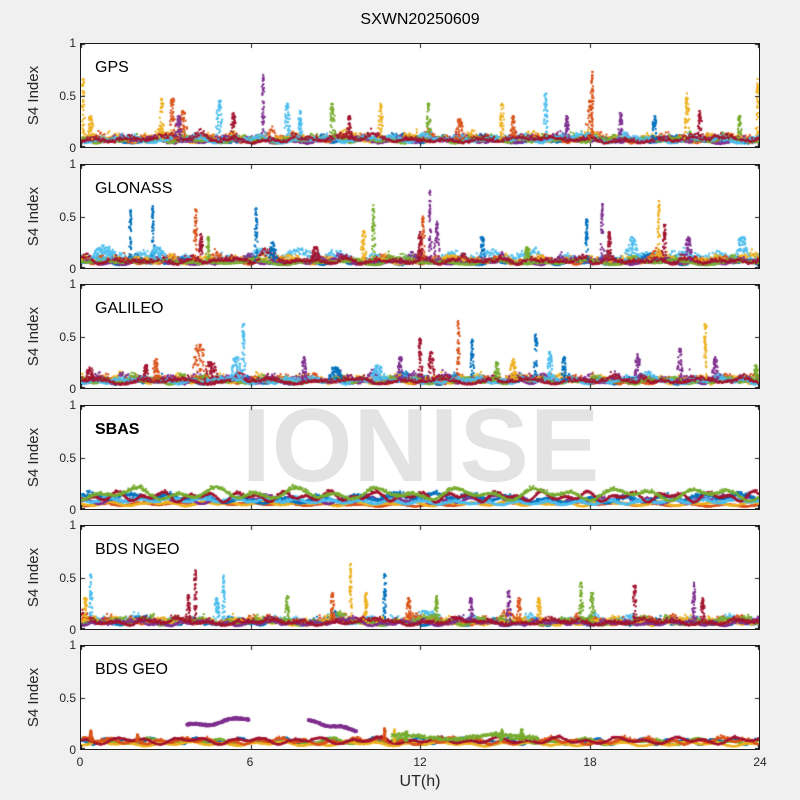 The height and width of the screenshot is (800, 800). What do you see at coordinates (134, 188) in the screenshot?
I see `panel-label-glonass: GLONASS` at bounding box center [134, 188].